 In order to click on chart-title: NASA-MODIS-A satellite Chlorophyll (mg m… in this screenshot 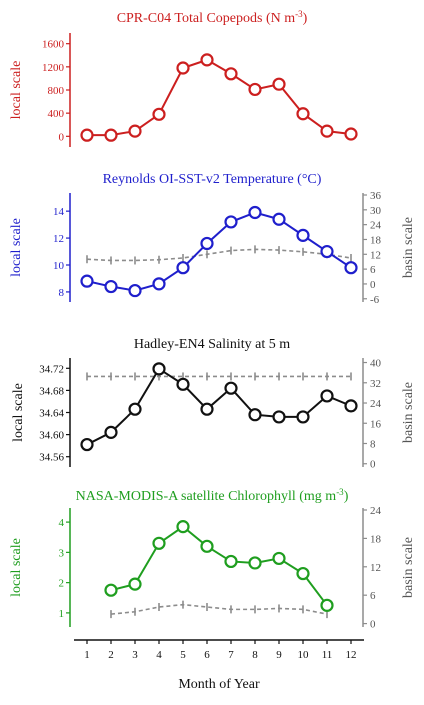, I will do `click(212, 495)`.